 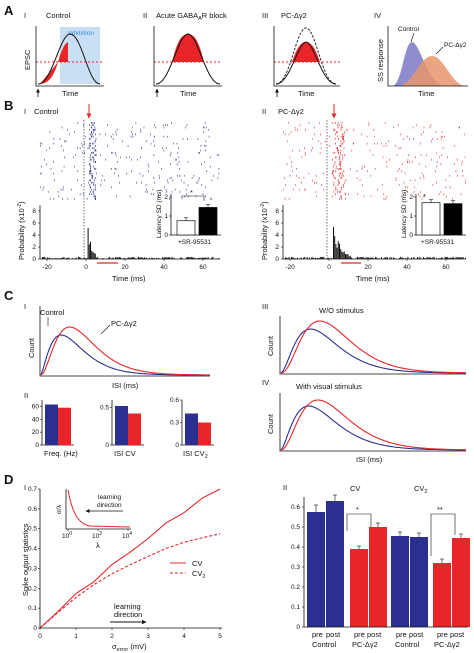 I want to click on d1-inset-xtick-2-exp: 4, so click(x=130, y=534).